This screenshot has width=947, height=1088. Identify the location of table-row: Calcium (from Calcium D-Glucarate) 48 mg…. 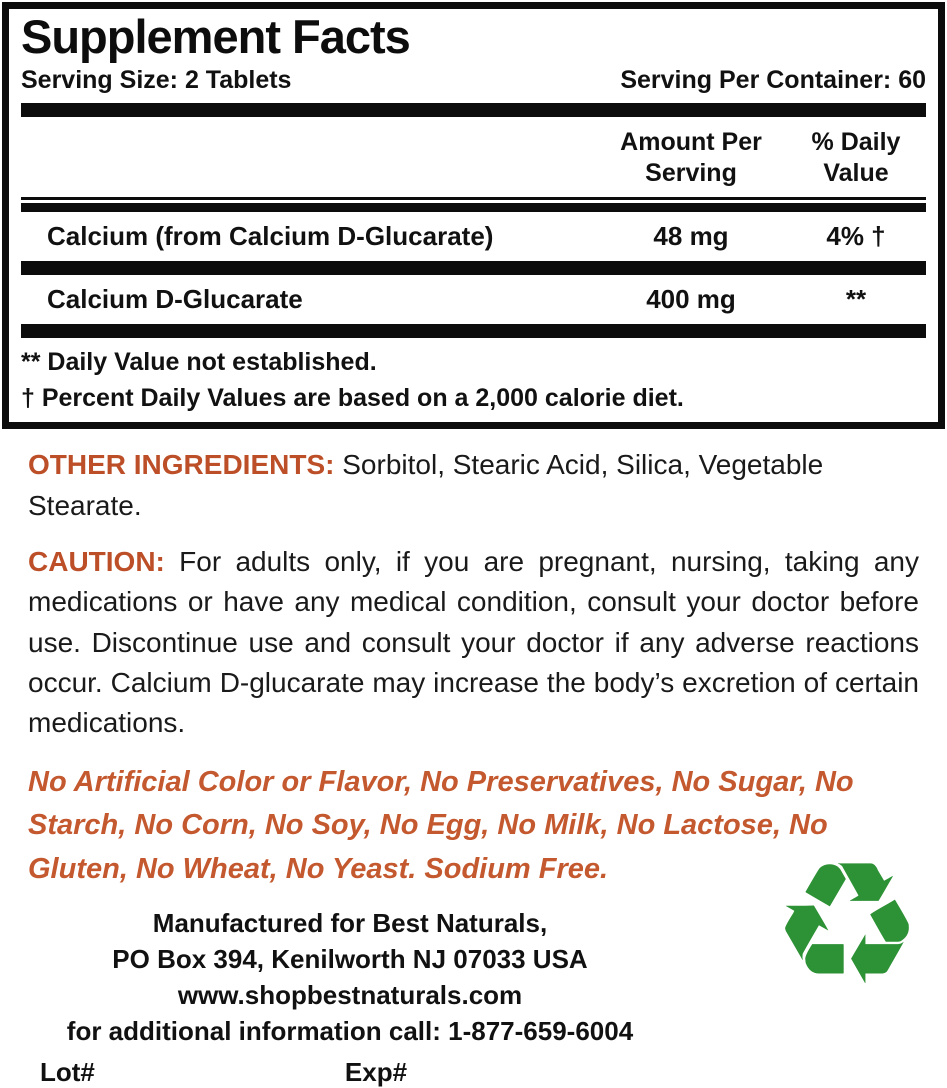
(473, 236).